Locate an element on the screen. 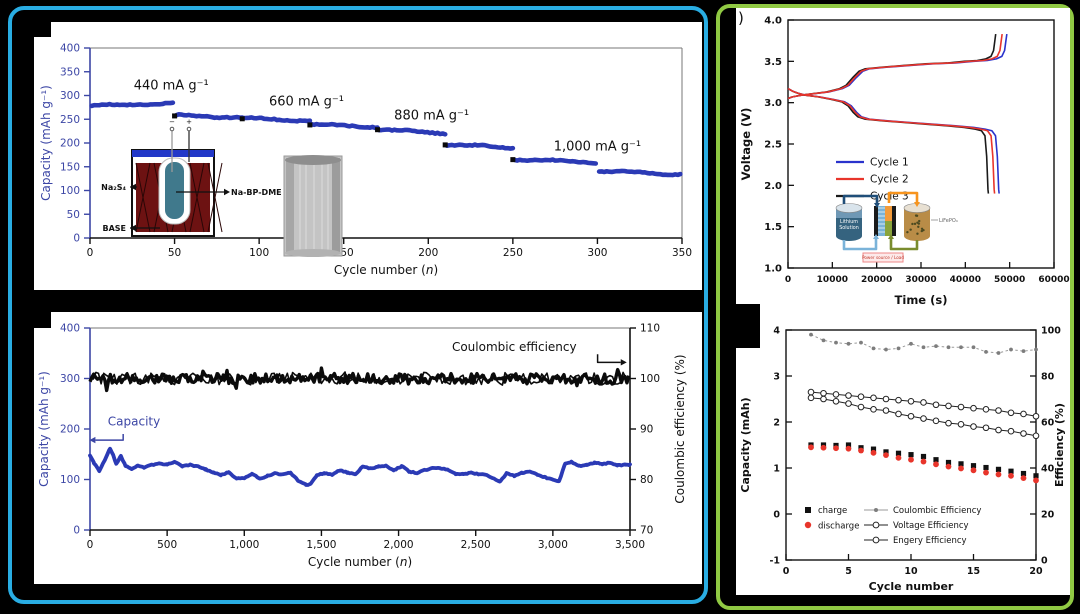  svg-text: 15 is located at coordinates (973, 571).